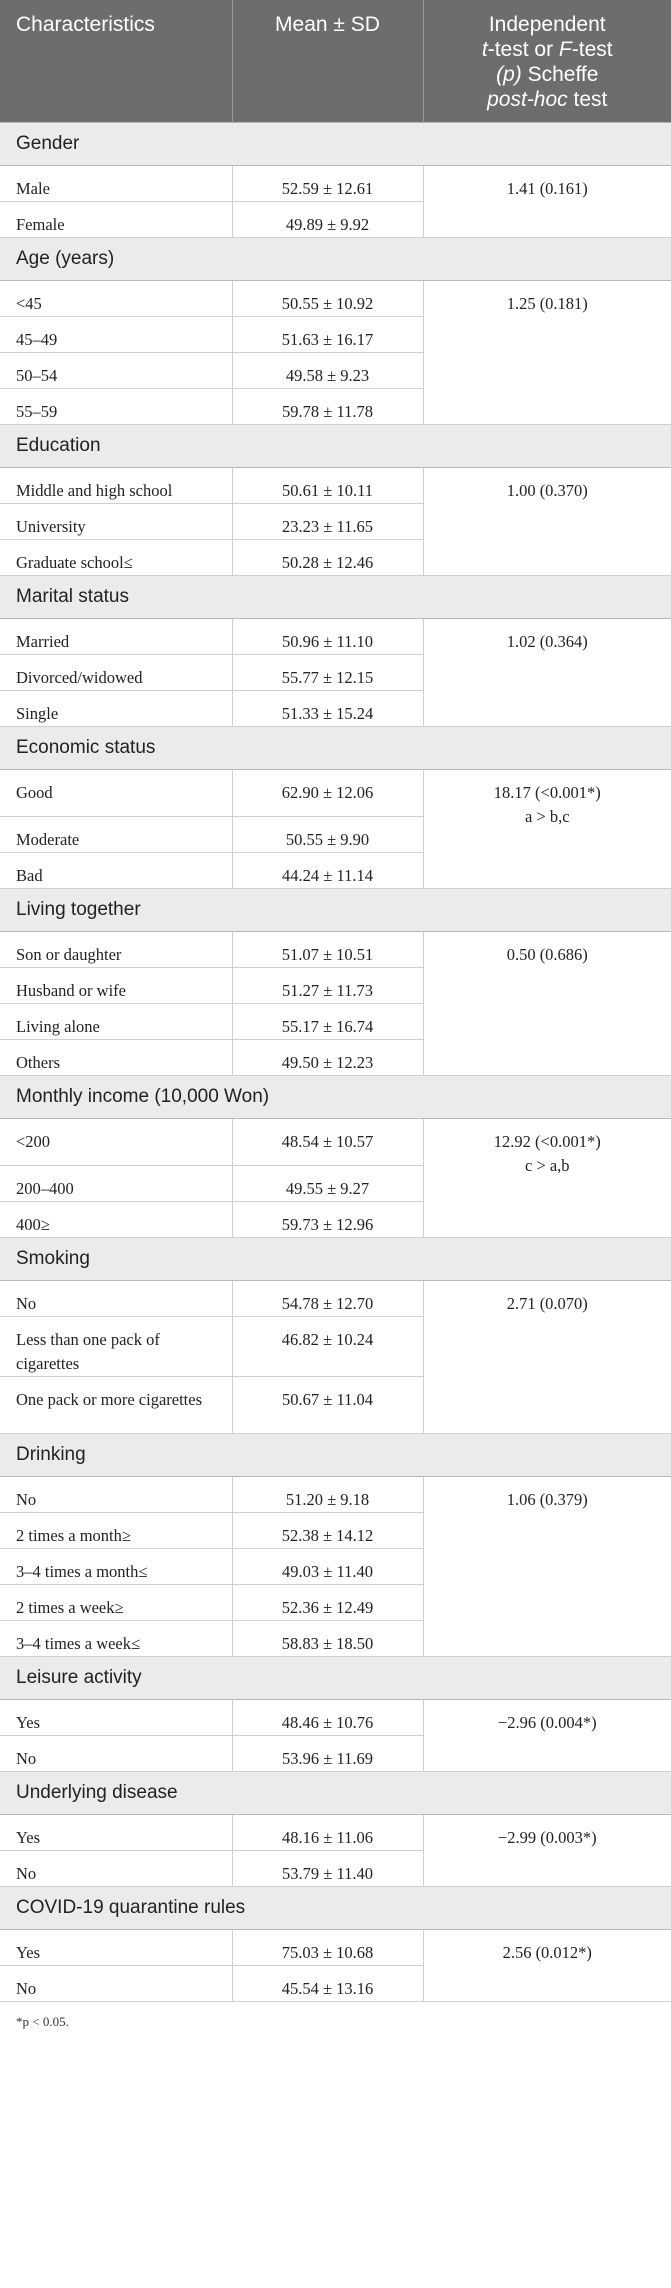  Describe the element at coordinates (116, 61) in the screenshot. I see `header-characteristics: Characteristics` at that location.